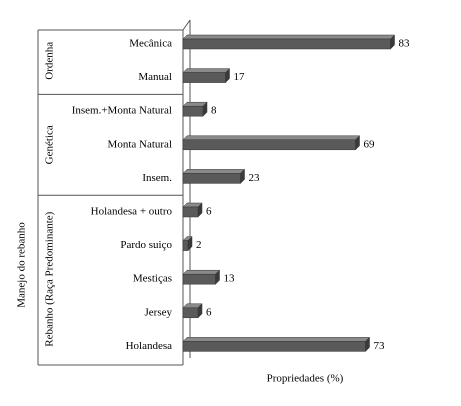  Describe the element at coordinates (186, 25) in the screenshot. I see `axis-wall` at that location.